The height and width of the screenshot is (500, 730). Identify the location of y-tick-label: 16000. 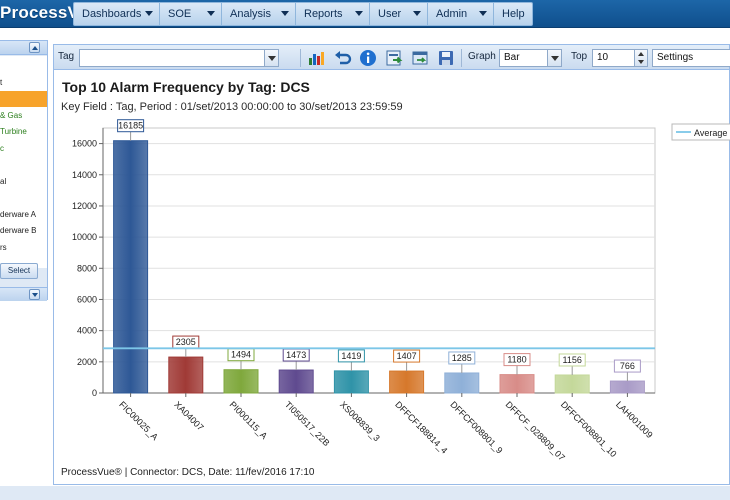
(84, 144).